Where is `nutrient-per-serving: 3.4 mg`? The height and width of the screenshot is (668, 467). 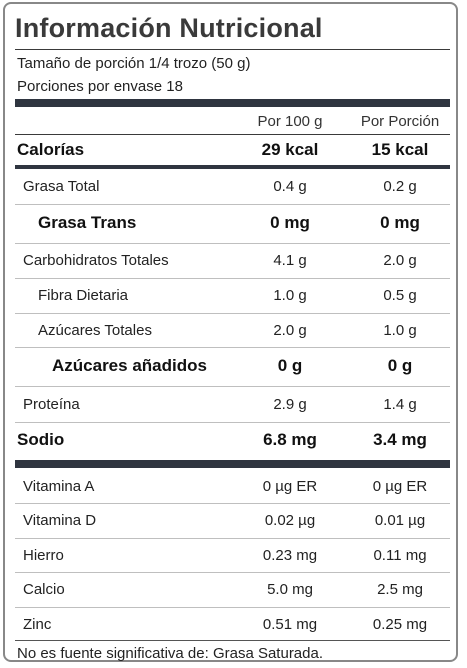
nutrient-per-serving: 3.4 mg is located at coordinates (400, 439).